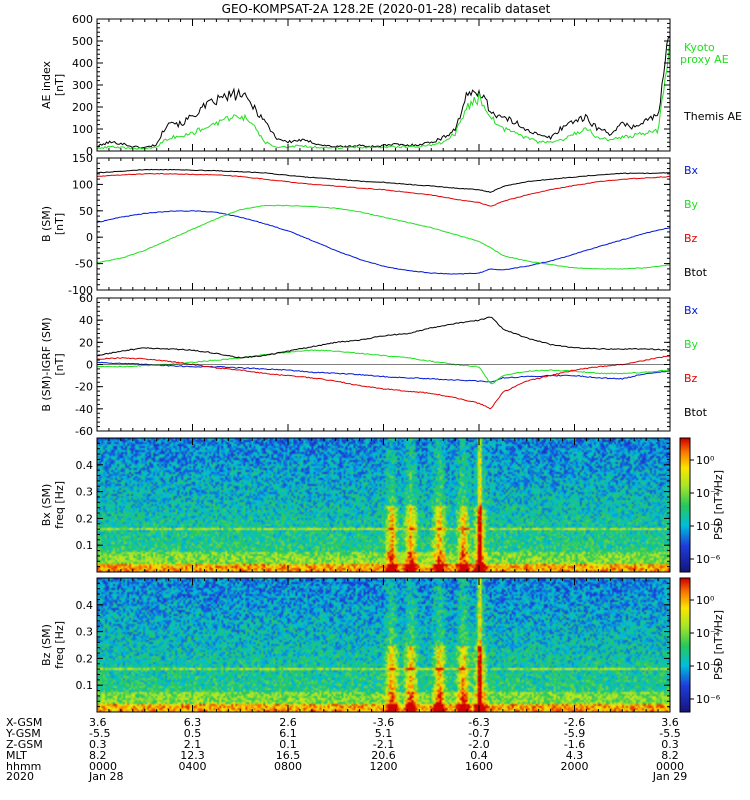 The width and height of the screenshot is (750, 800). I want to click on ephemeris-value: -2.0, so click(479, 744).